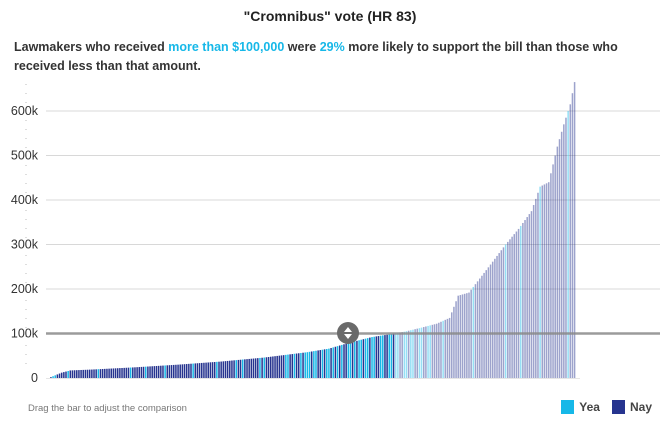  I want to click on y-tick-label: 500k, so click(25, 156).